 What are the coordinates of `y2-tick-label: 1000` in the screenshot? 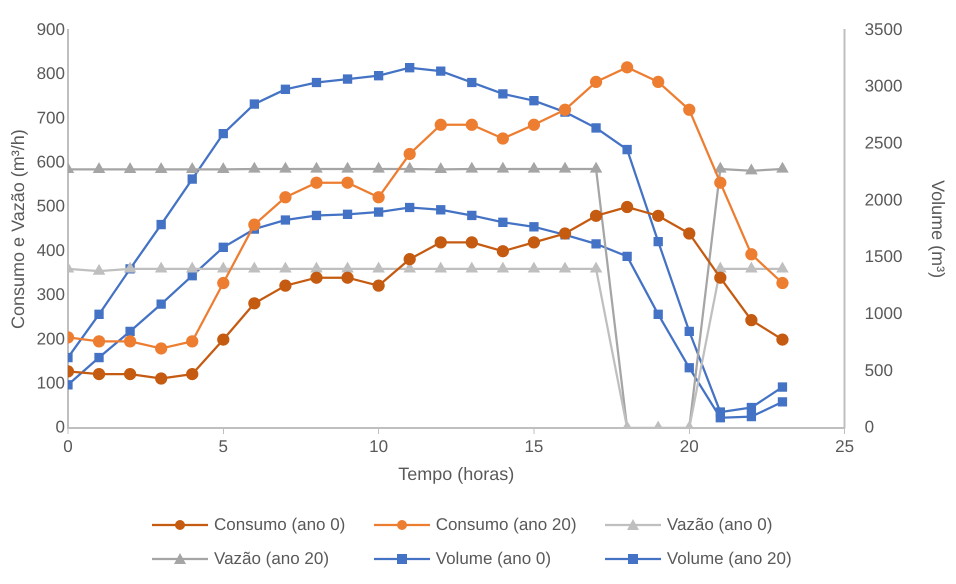 It's located at (883, 314).